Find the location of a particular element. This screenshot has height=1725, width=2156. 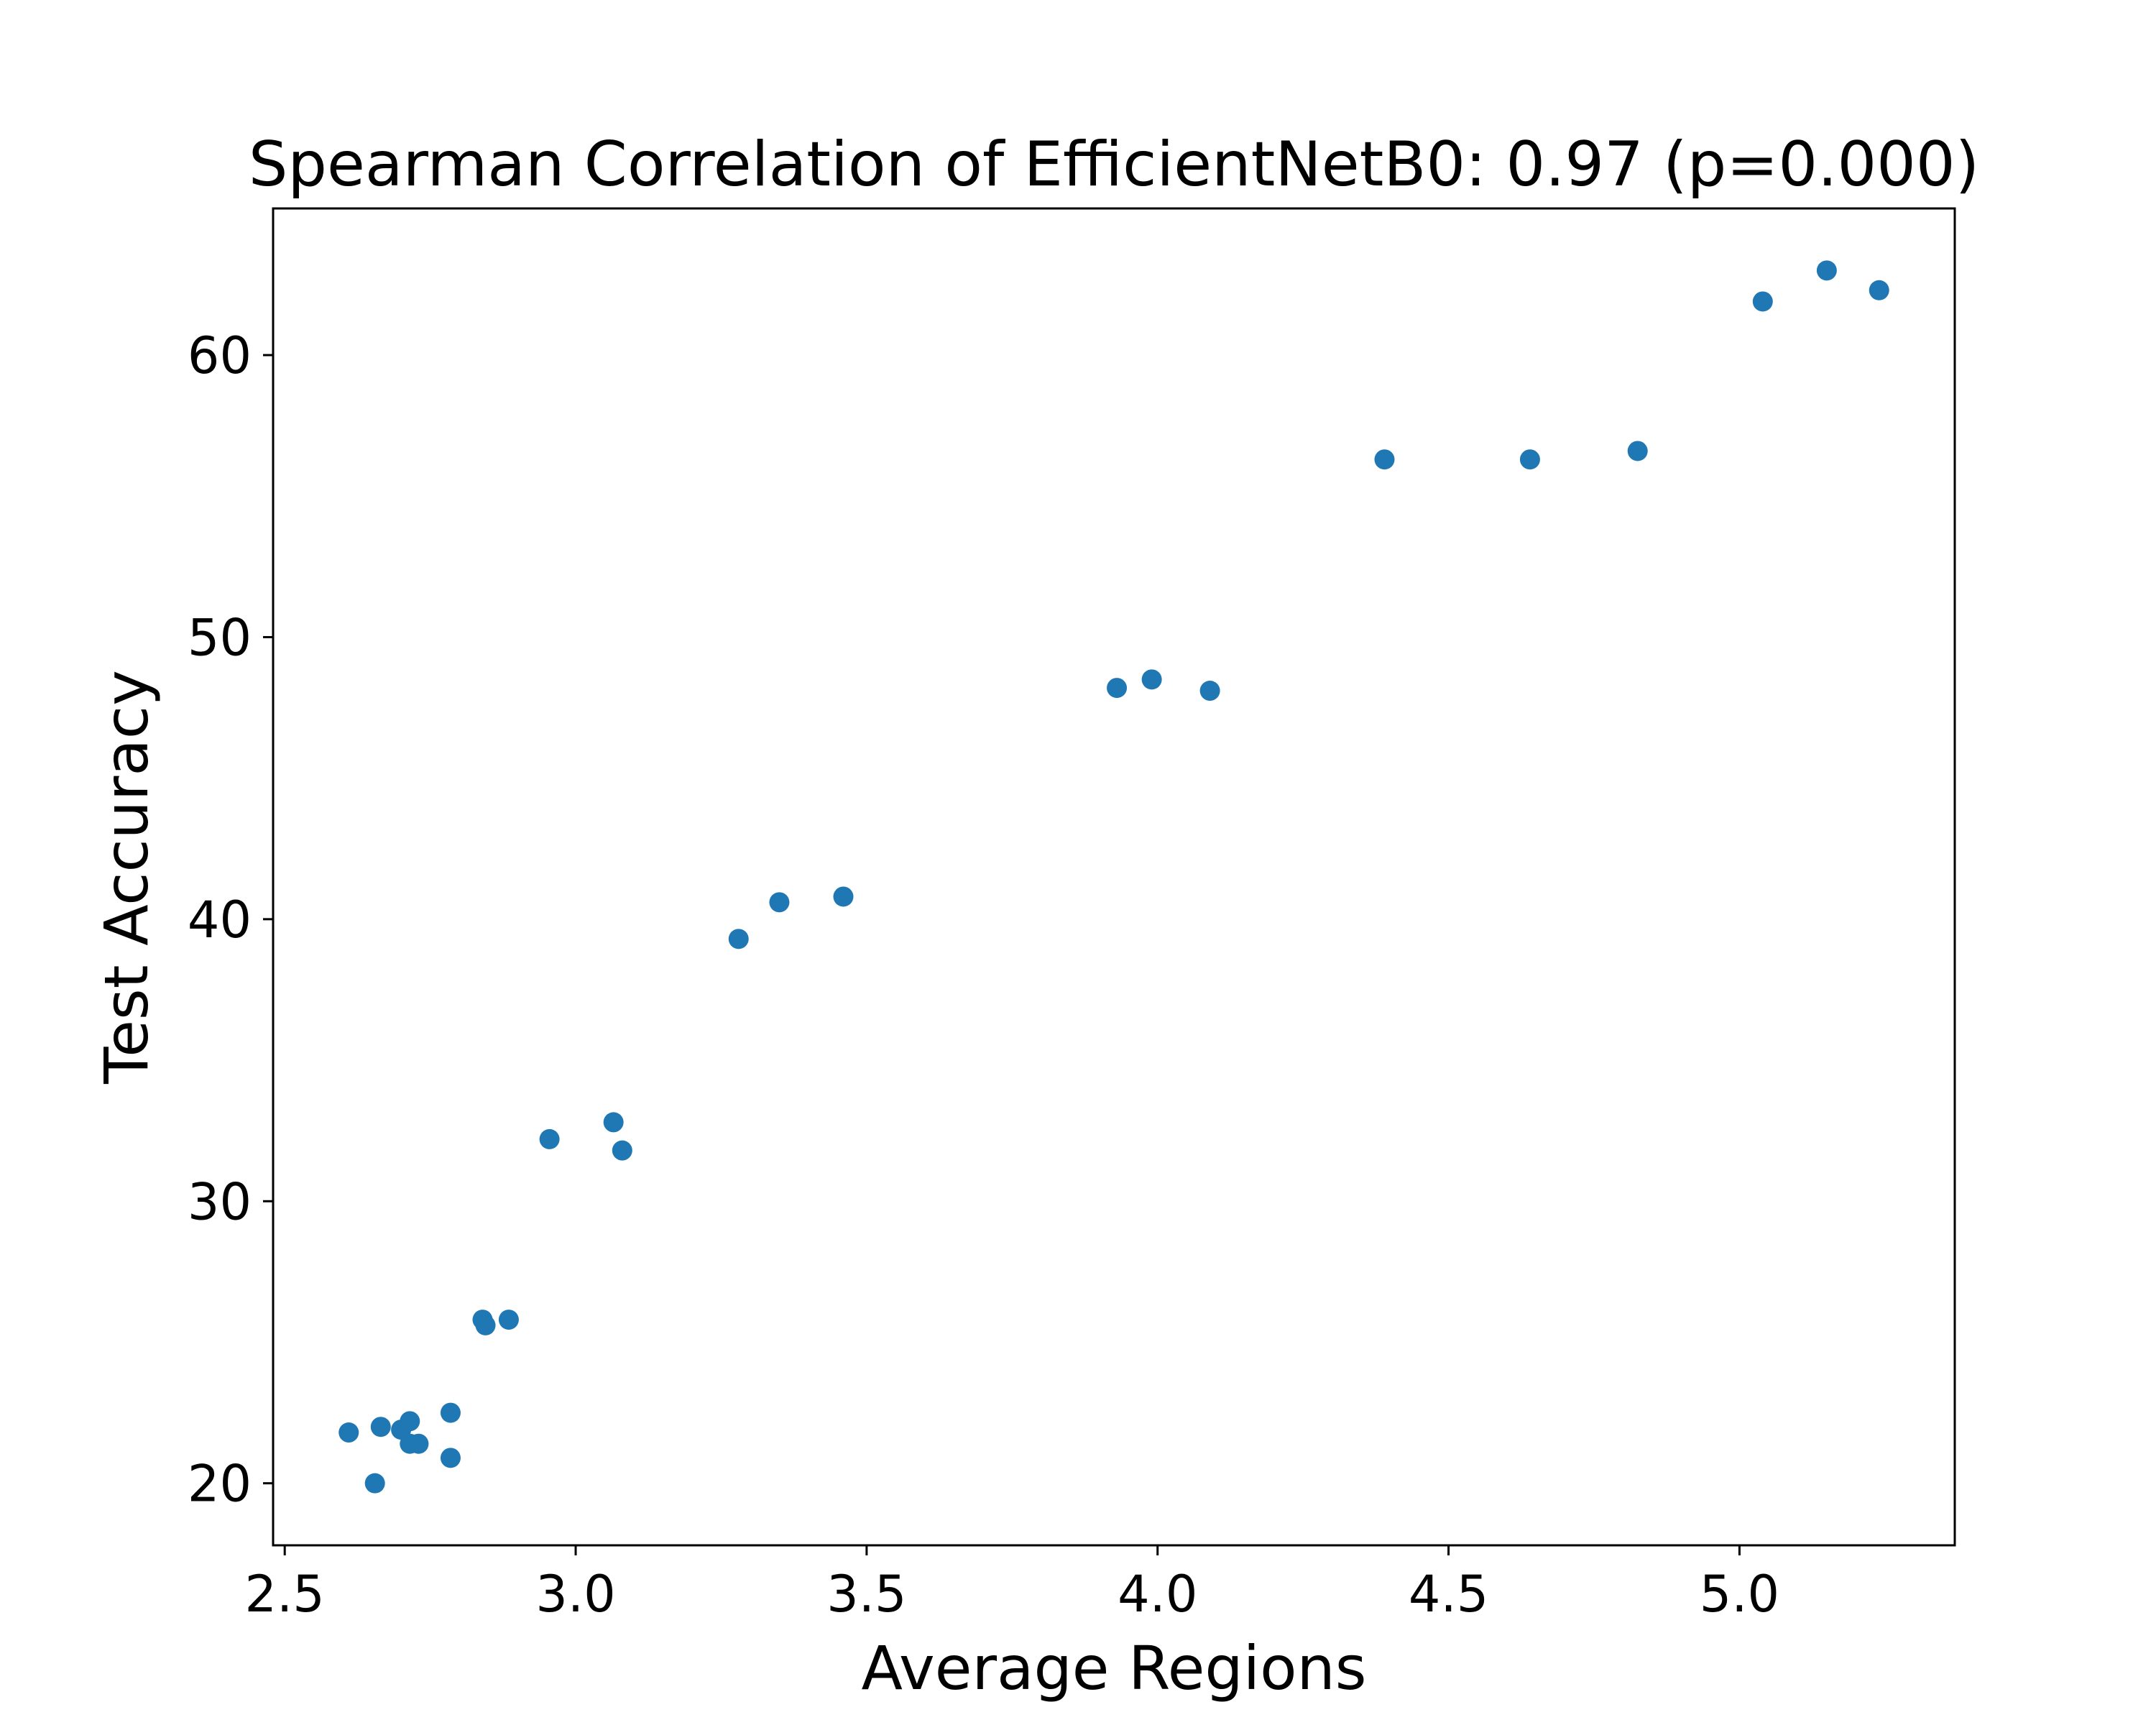

y-tick-label: 40 is located at coordinates (220, 920).